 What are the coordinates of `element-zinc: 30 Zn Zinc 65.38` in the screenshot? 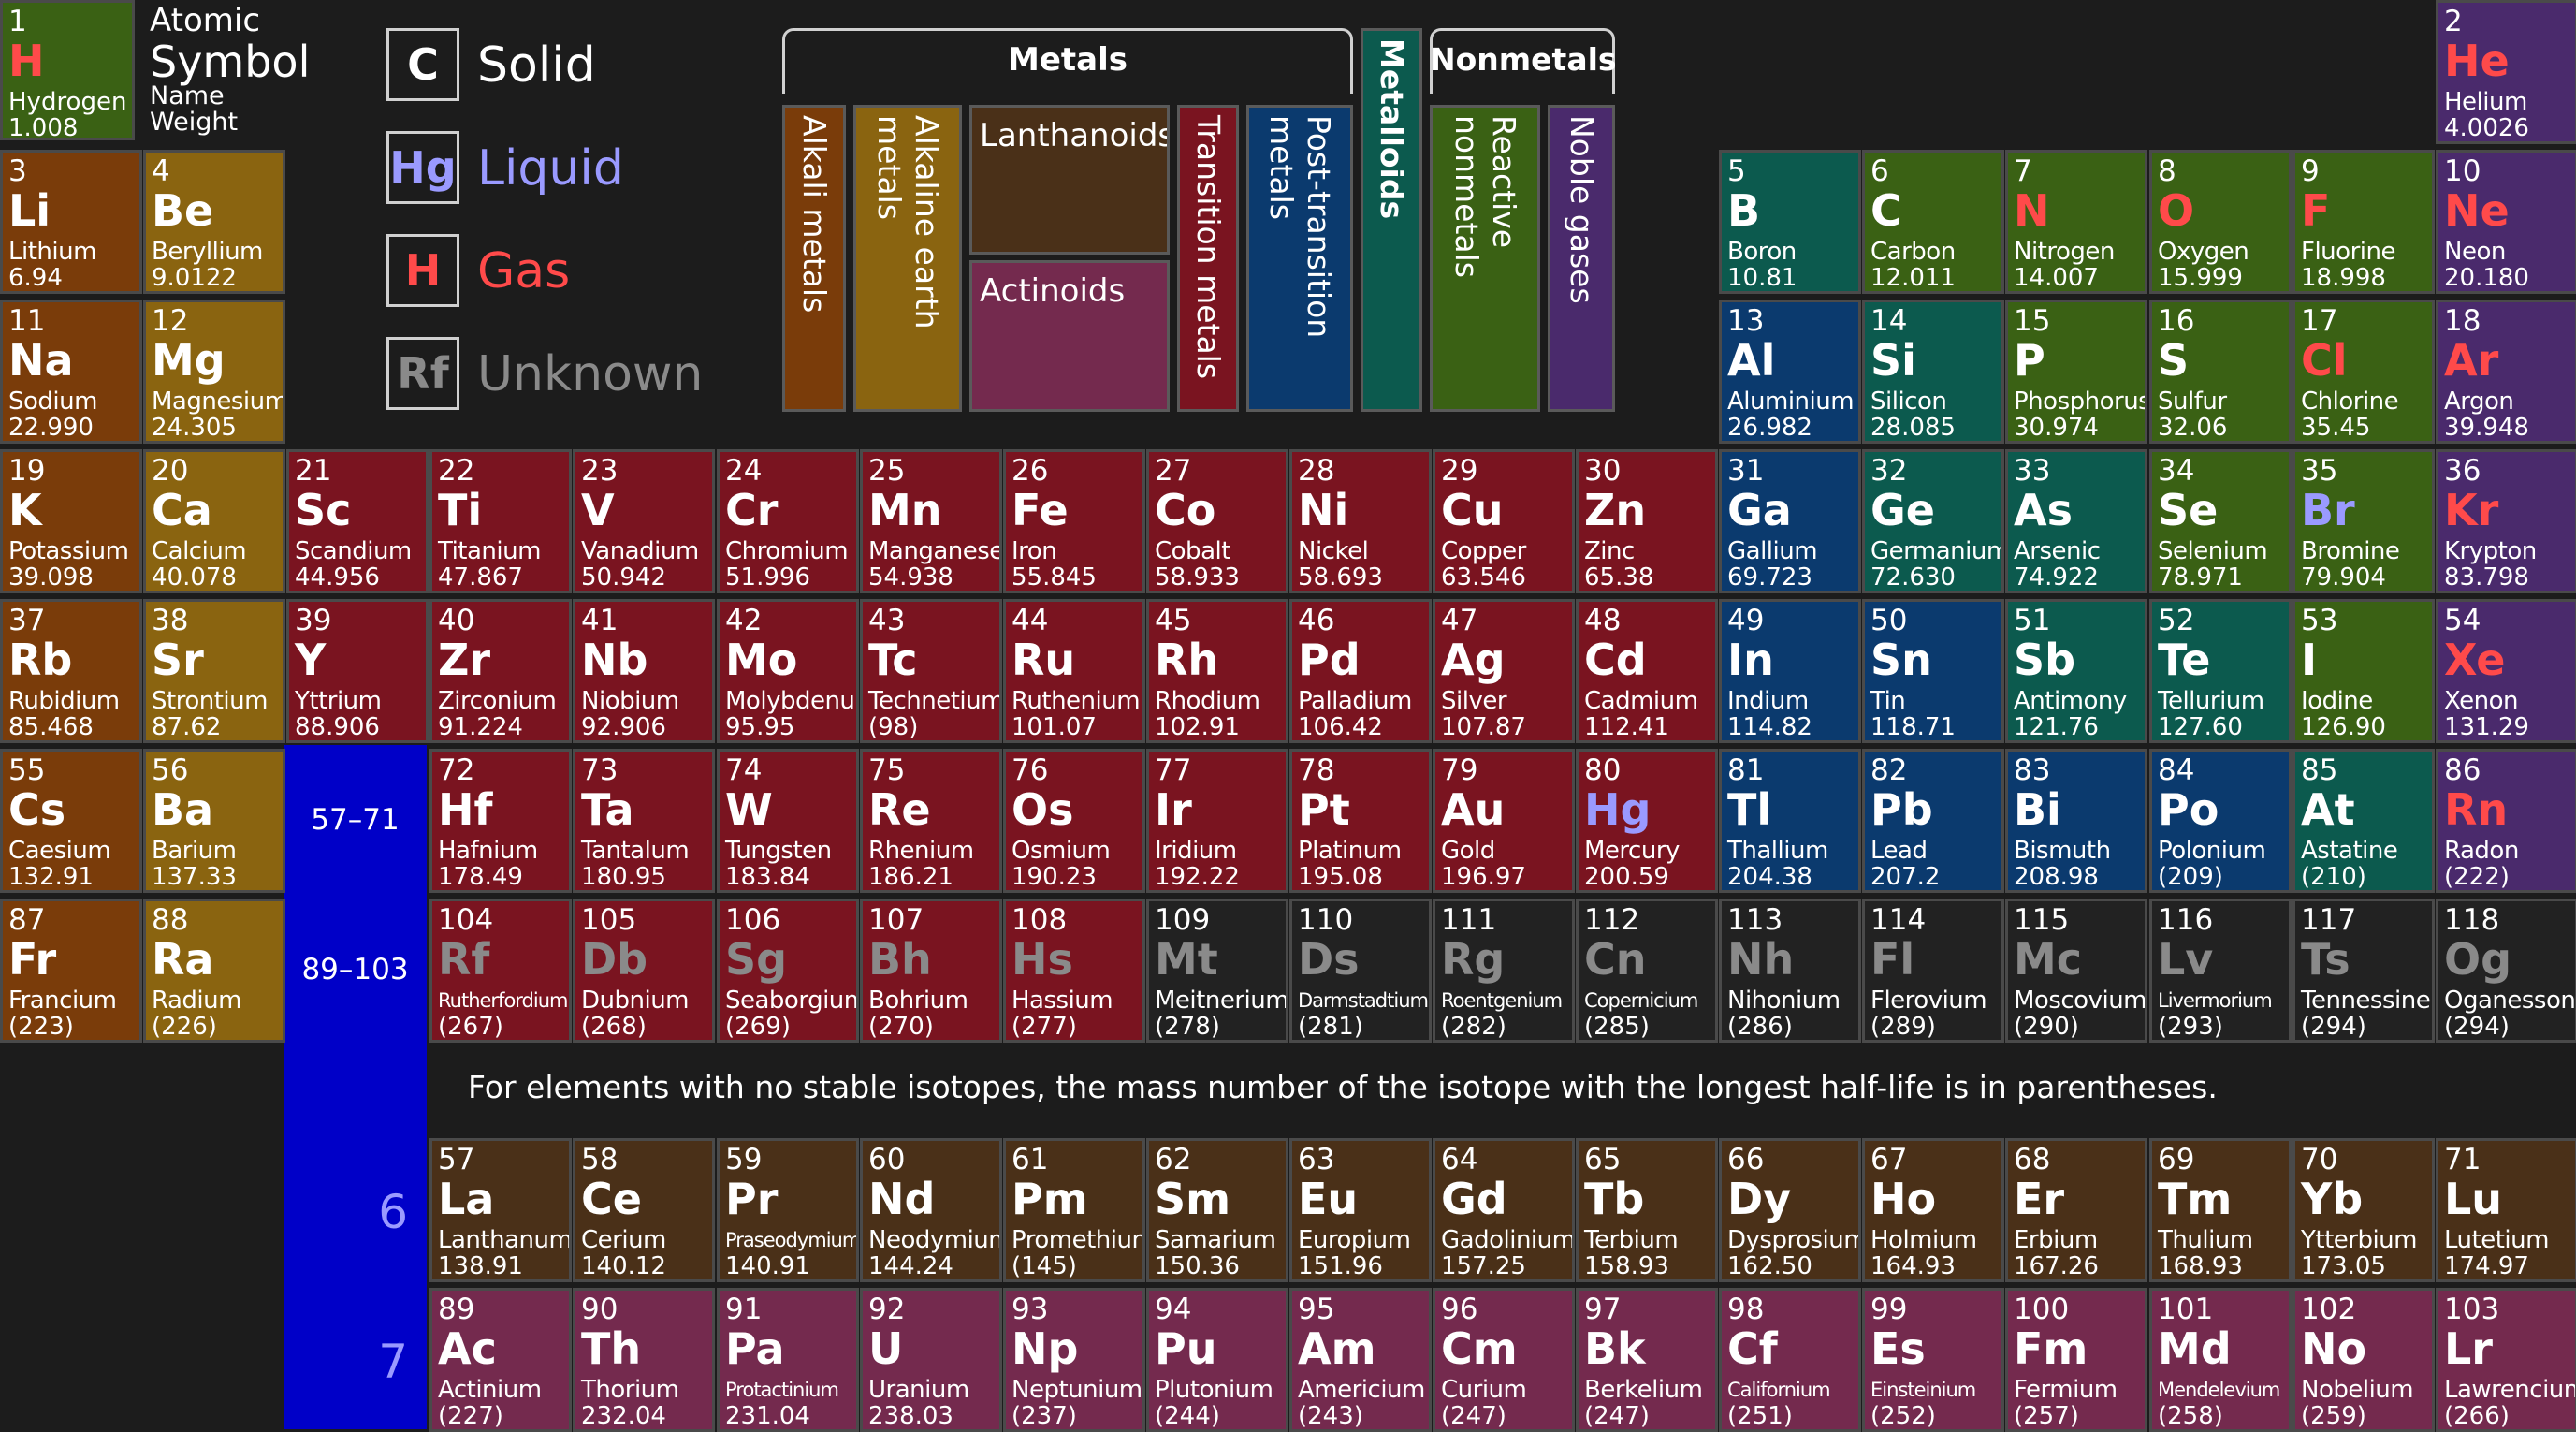 It's located at (1647, 521).